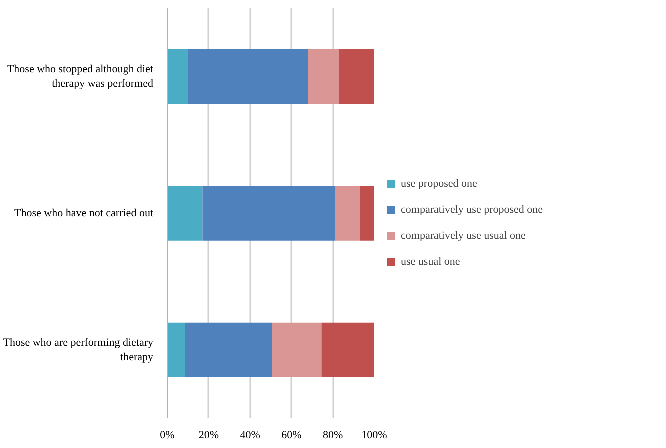 The height and width of the screenshot is (448, 666). I want to click on x-tick-label: 80%, so click(333, 436).